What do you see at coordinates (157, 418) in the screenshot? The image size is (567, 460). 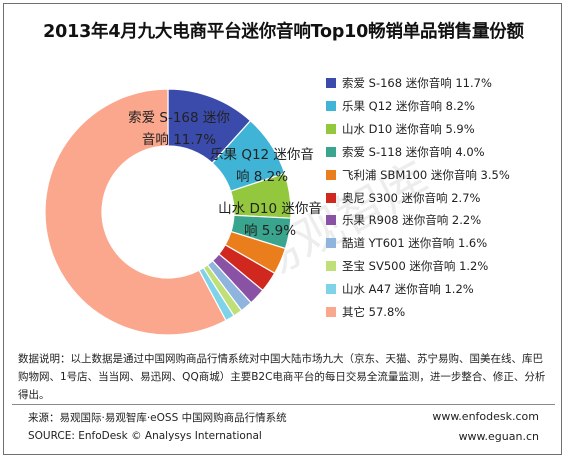 I see `source-cn: 来源：易观国际·易观智库·eOSS 中国网购商品行情系统` at bounding box center [157, 418].